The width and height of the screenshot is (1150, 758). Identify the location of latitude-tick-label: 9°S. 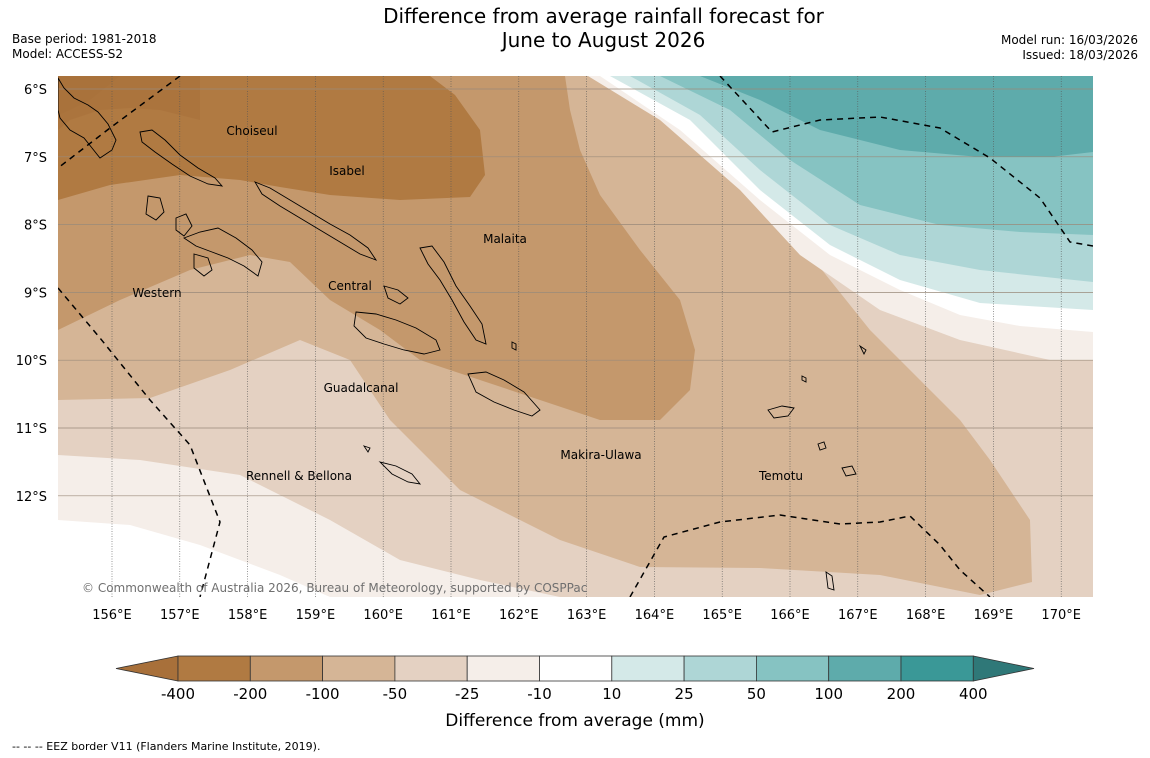
(35, 293).